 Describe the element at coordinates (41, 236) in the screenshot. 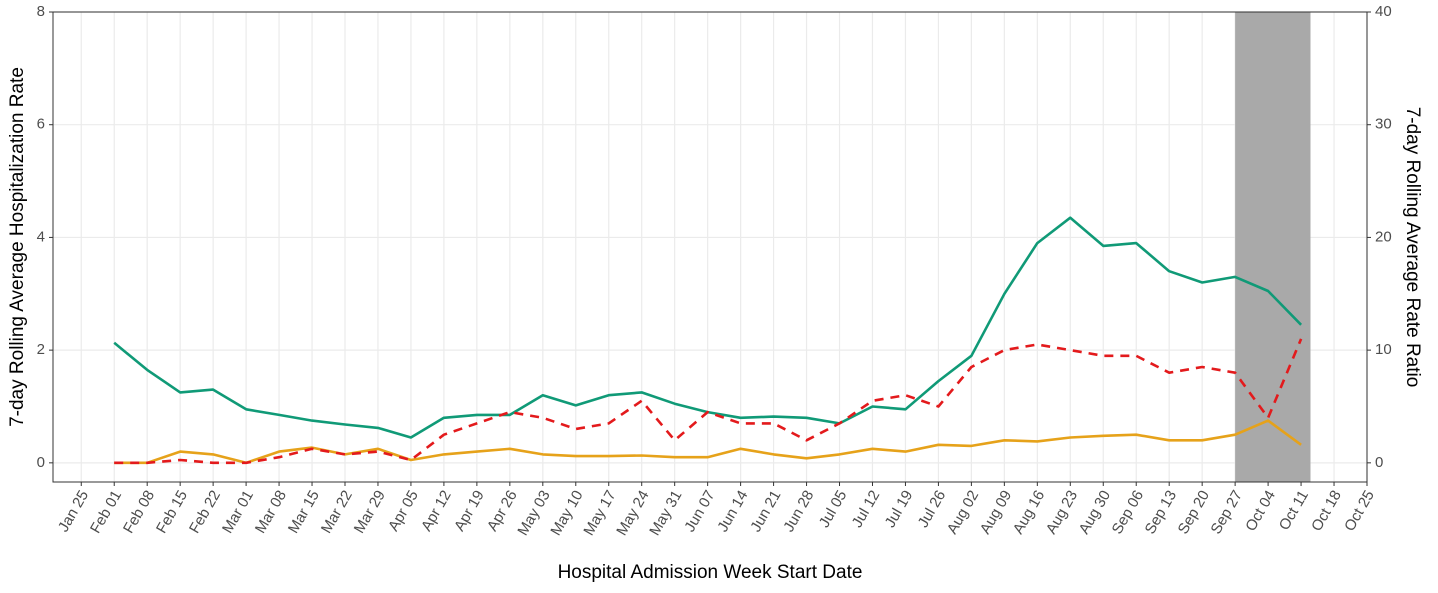

I see `y-tick-label: 4` at that location.